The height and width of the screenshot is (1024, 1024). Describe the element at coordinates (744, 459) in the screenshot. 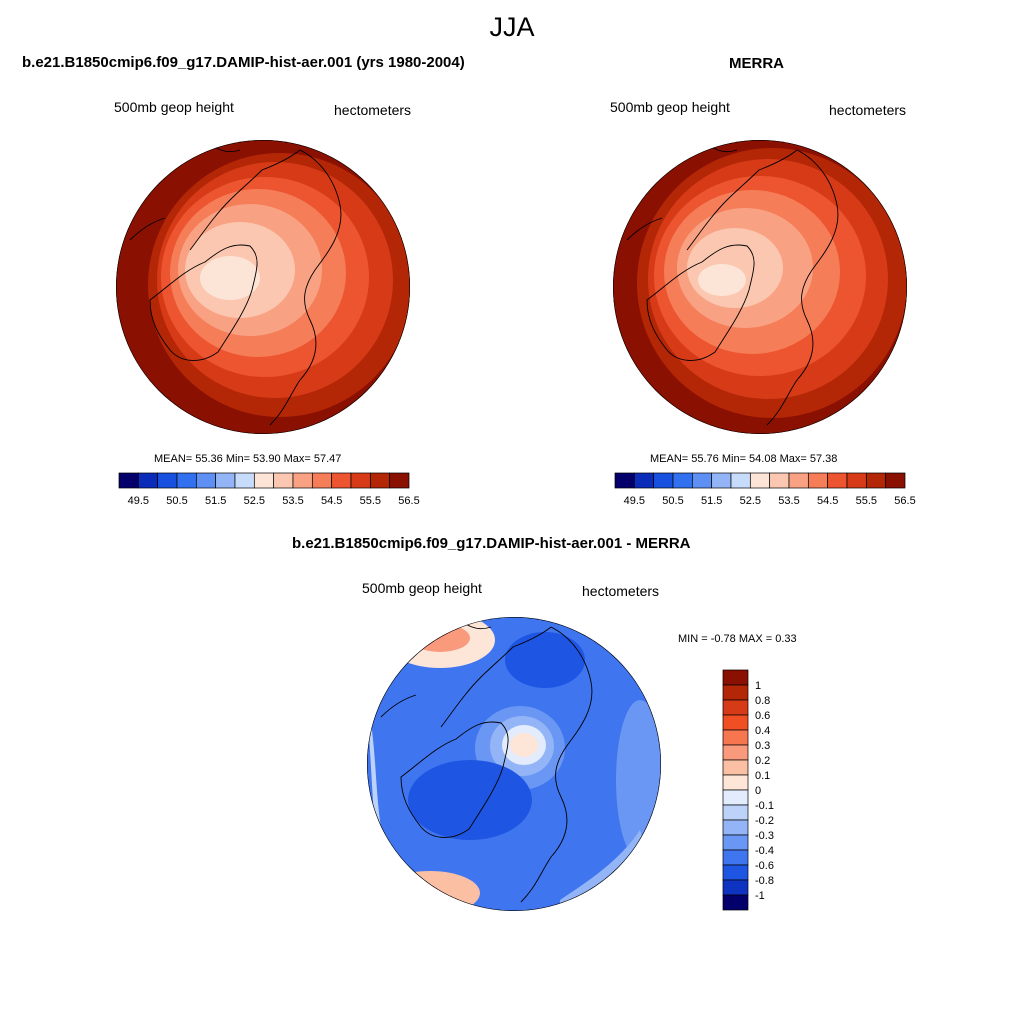

I see `panel-2-stats: MEAN= 55.76 Min= 54.08 Max= 57.38` at that location.